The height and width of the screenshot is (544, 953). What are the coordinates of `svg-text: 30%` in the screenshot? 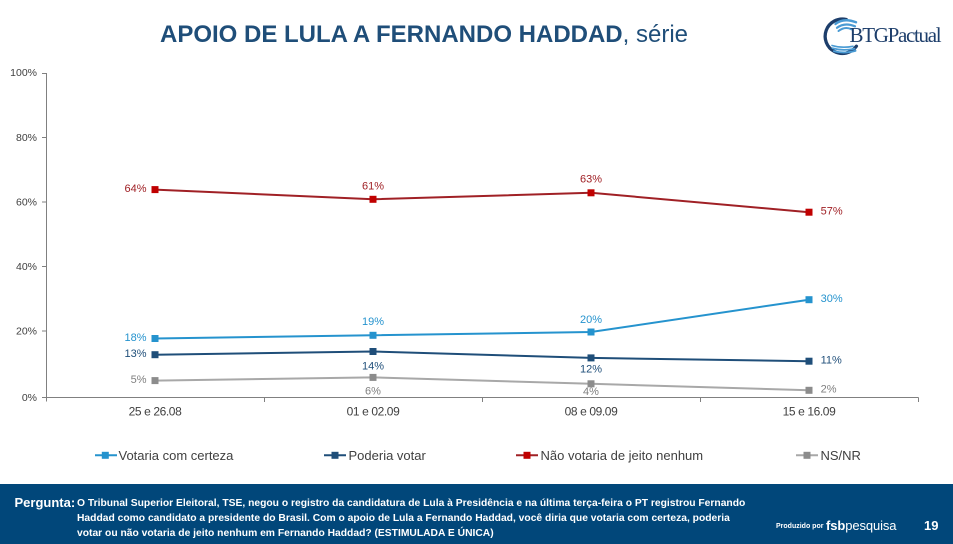 It's located at (832, 299).